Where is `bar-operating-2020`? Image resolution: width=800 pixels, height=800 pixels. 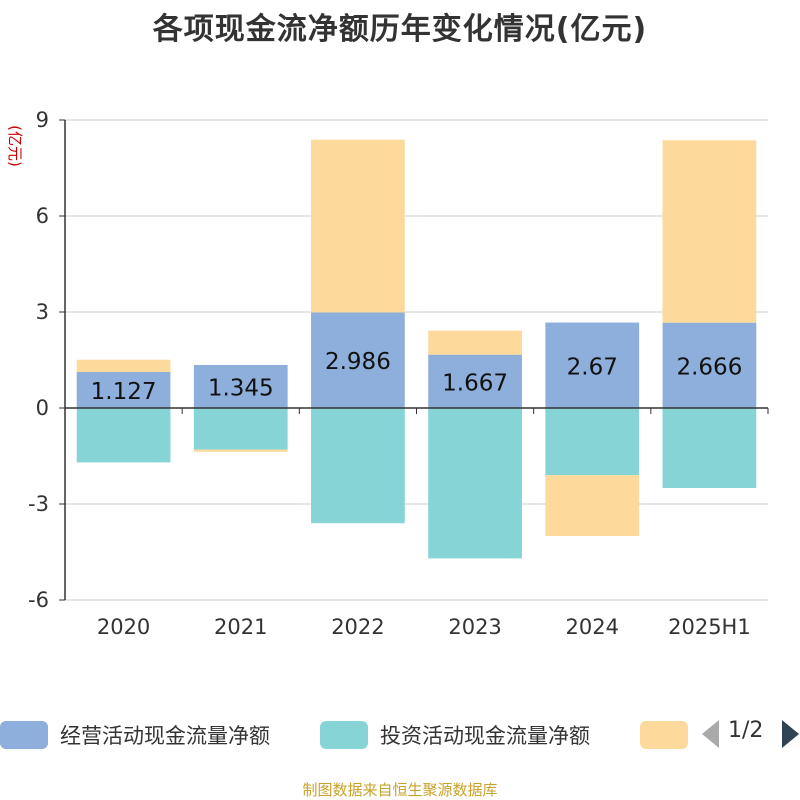 bar-operating-2020 is located at coordinates (123, 389).